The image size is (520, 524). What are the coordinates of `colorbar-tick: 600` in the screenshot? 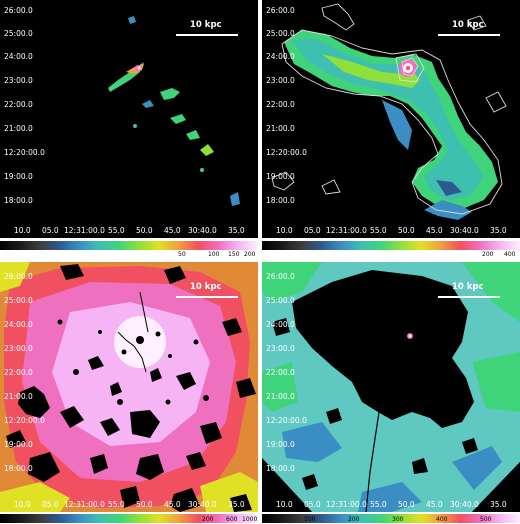 It's located at (232, 519).